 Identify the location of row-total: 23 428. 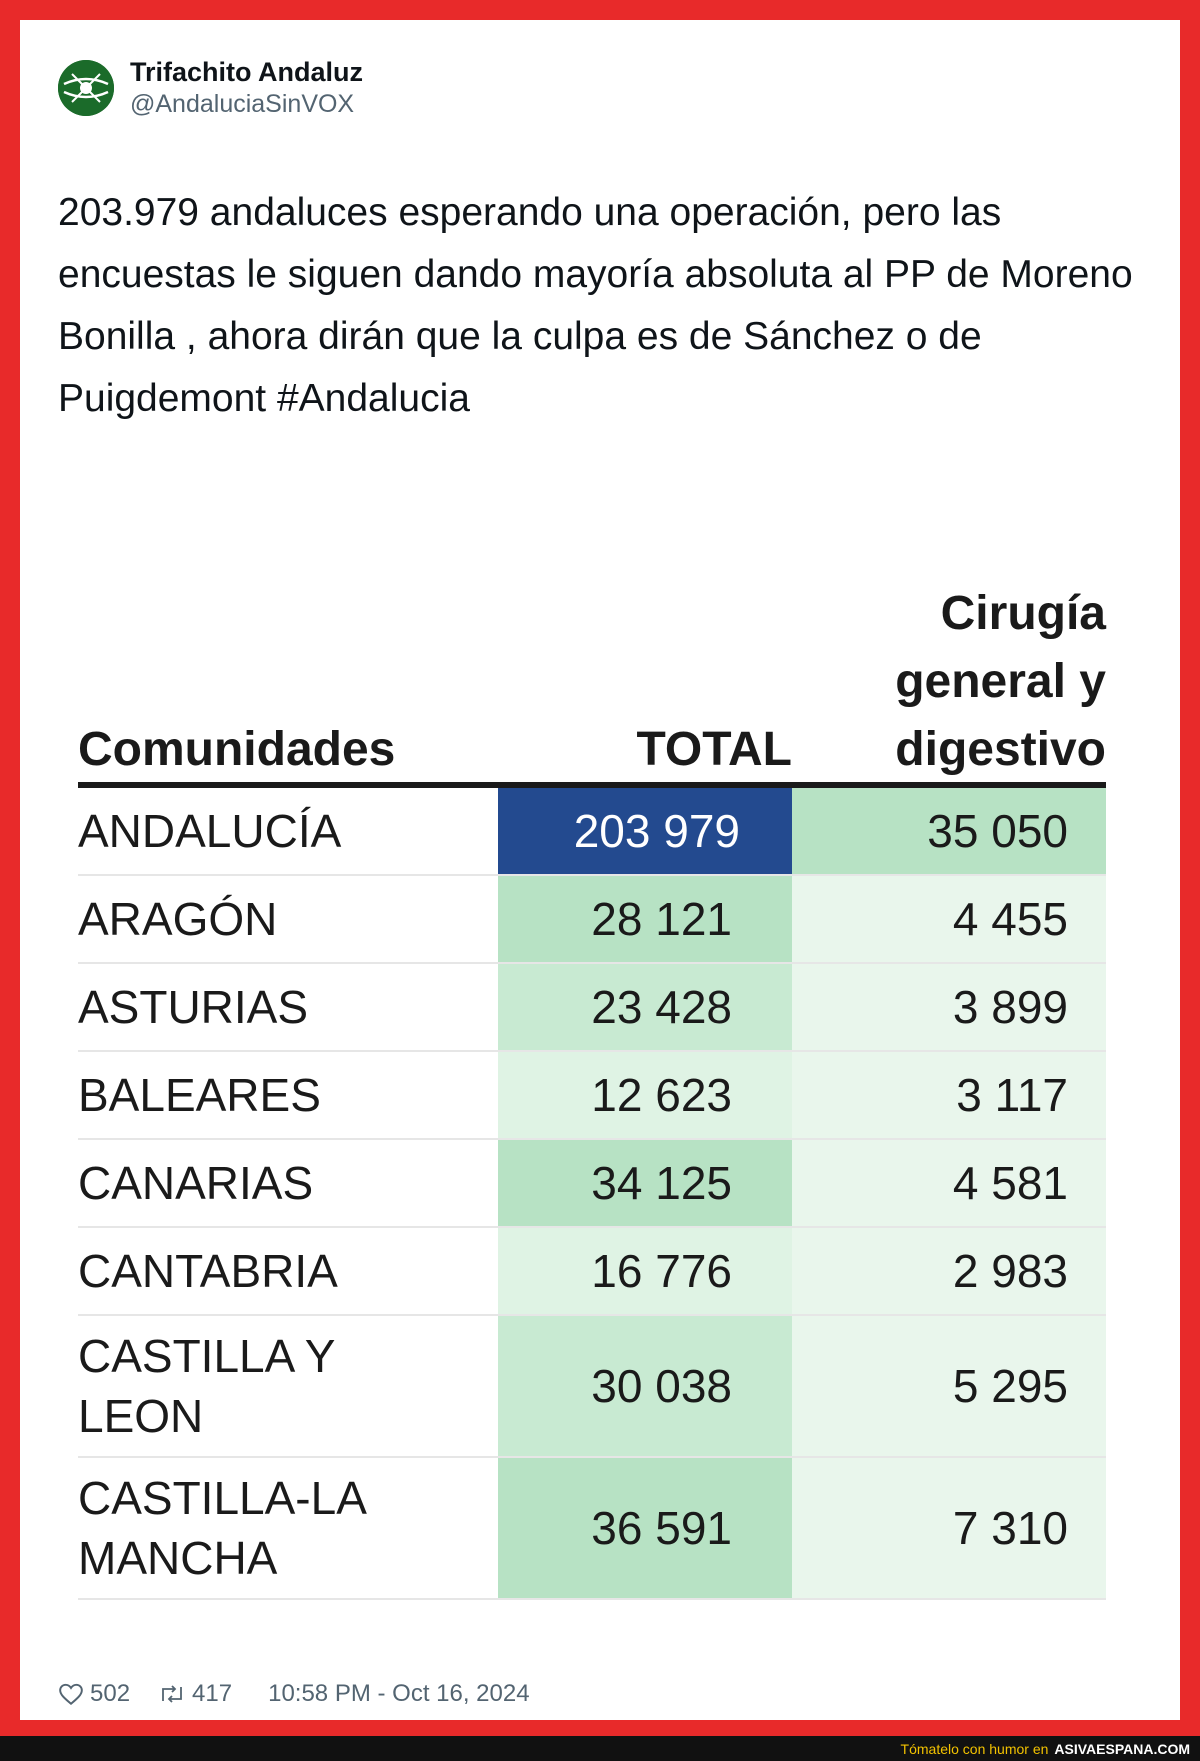
(645, 1008).